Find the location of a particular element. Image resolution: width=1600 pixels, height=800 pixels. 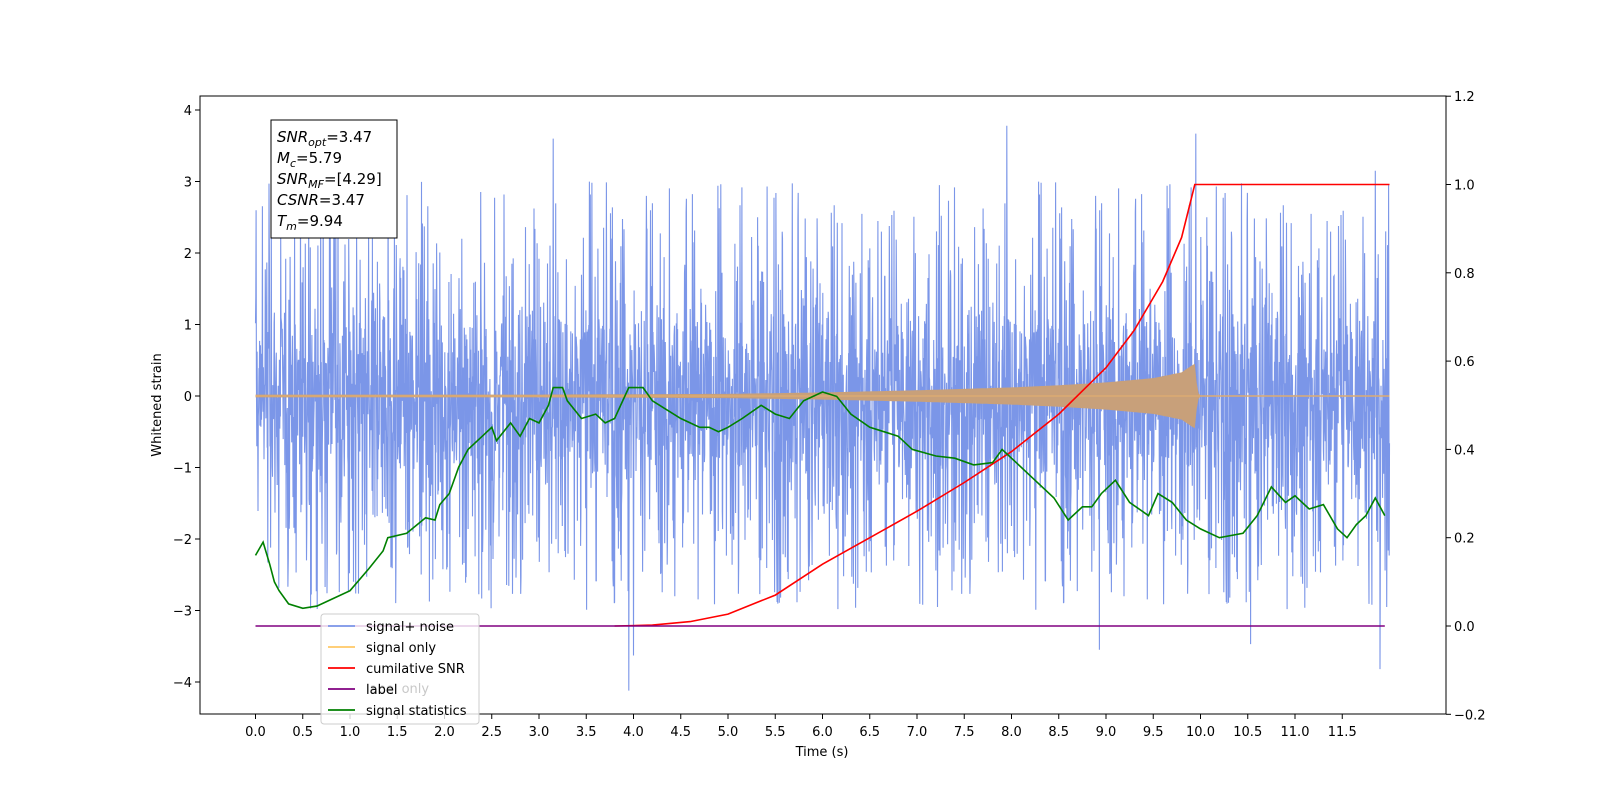

y-right-tick-label: 0.2 is located at coordinates (1464, 539).